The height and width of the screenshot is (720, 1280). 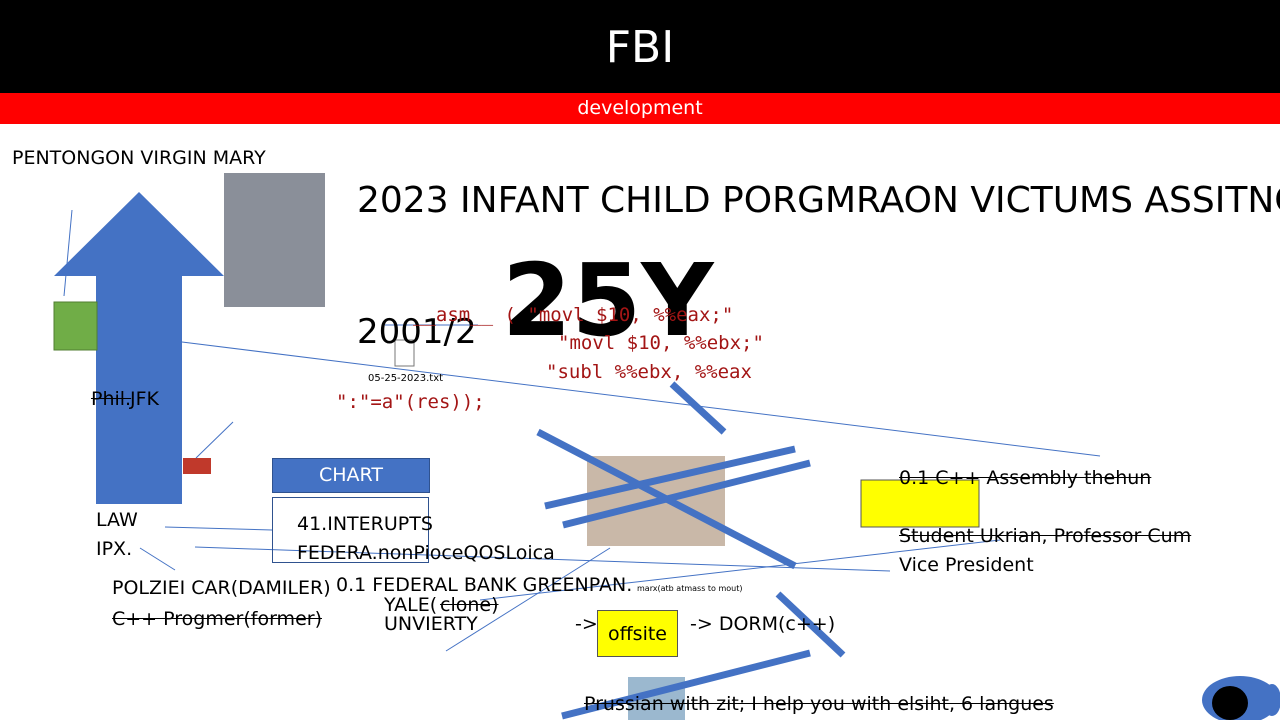 I want to click on code-line: "movl $10, %%ebx;", so click(x=661, y=343).